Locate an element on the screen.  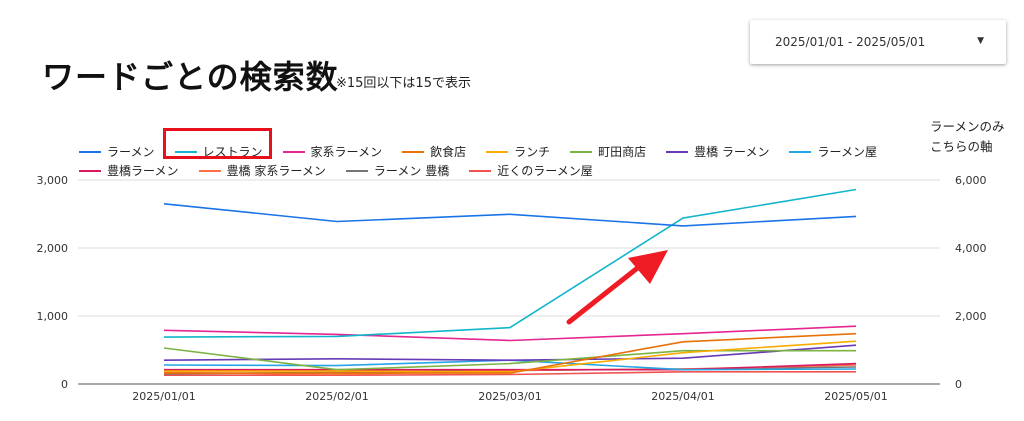
legend-label: 豊橋 家系ラーメン is located at coordinates (276, 171).